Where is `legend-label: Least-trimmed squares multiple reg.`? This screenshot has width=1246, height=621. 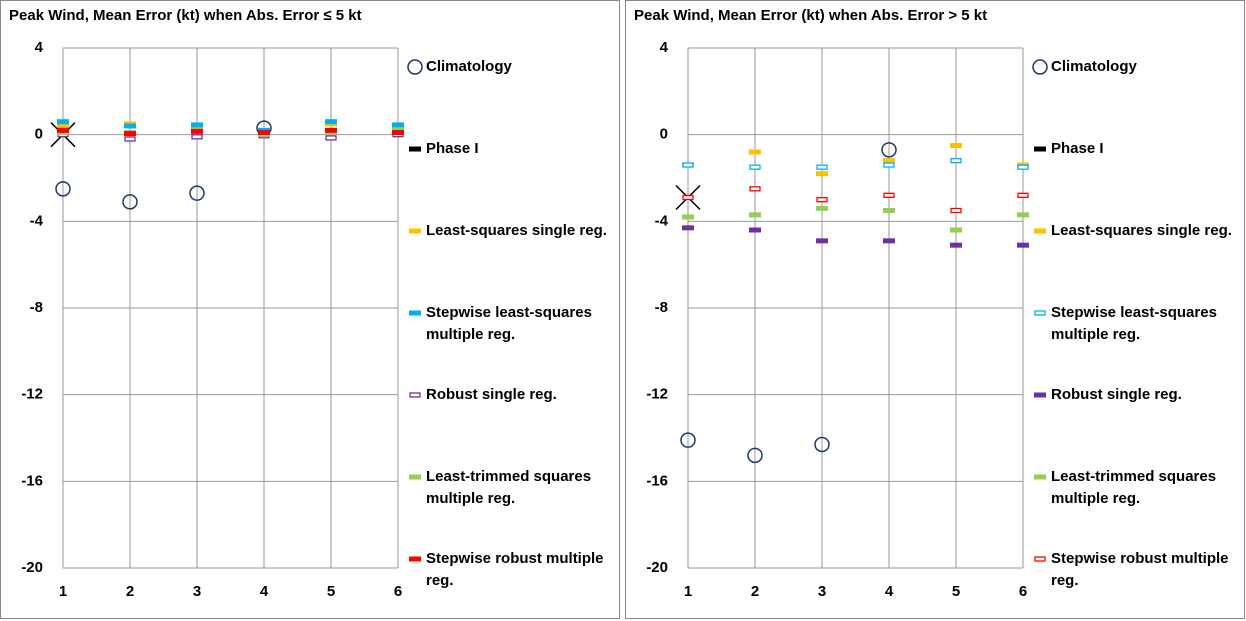 legend-label: Least-trimmed squares multiple reg. is located at coordinates (1134, 487).